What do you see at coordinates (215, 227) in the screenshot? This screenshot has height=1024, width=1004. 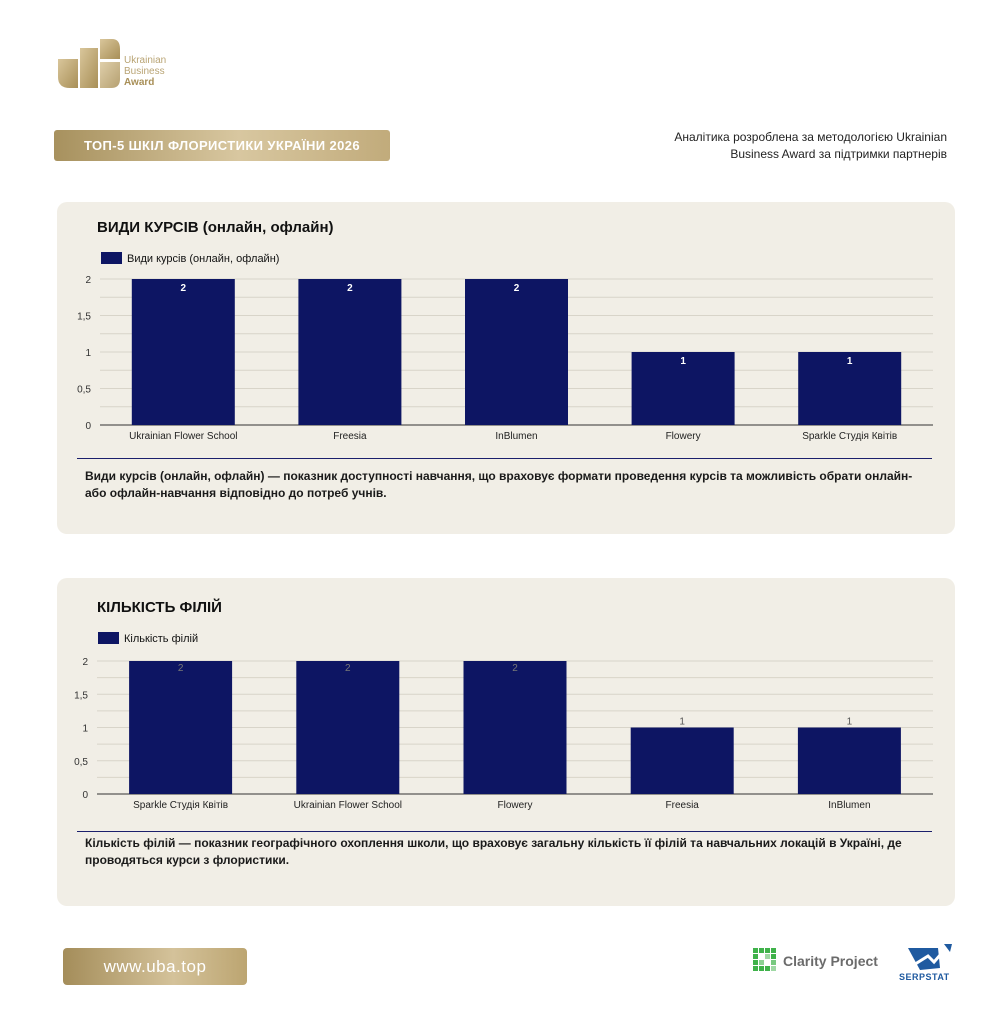 I see `chart-title: ВИДИ КУРСІВ (онлайн, офлайн)` at bounding box center [215, 227].